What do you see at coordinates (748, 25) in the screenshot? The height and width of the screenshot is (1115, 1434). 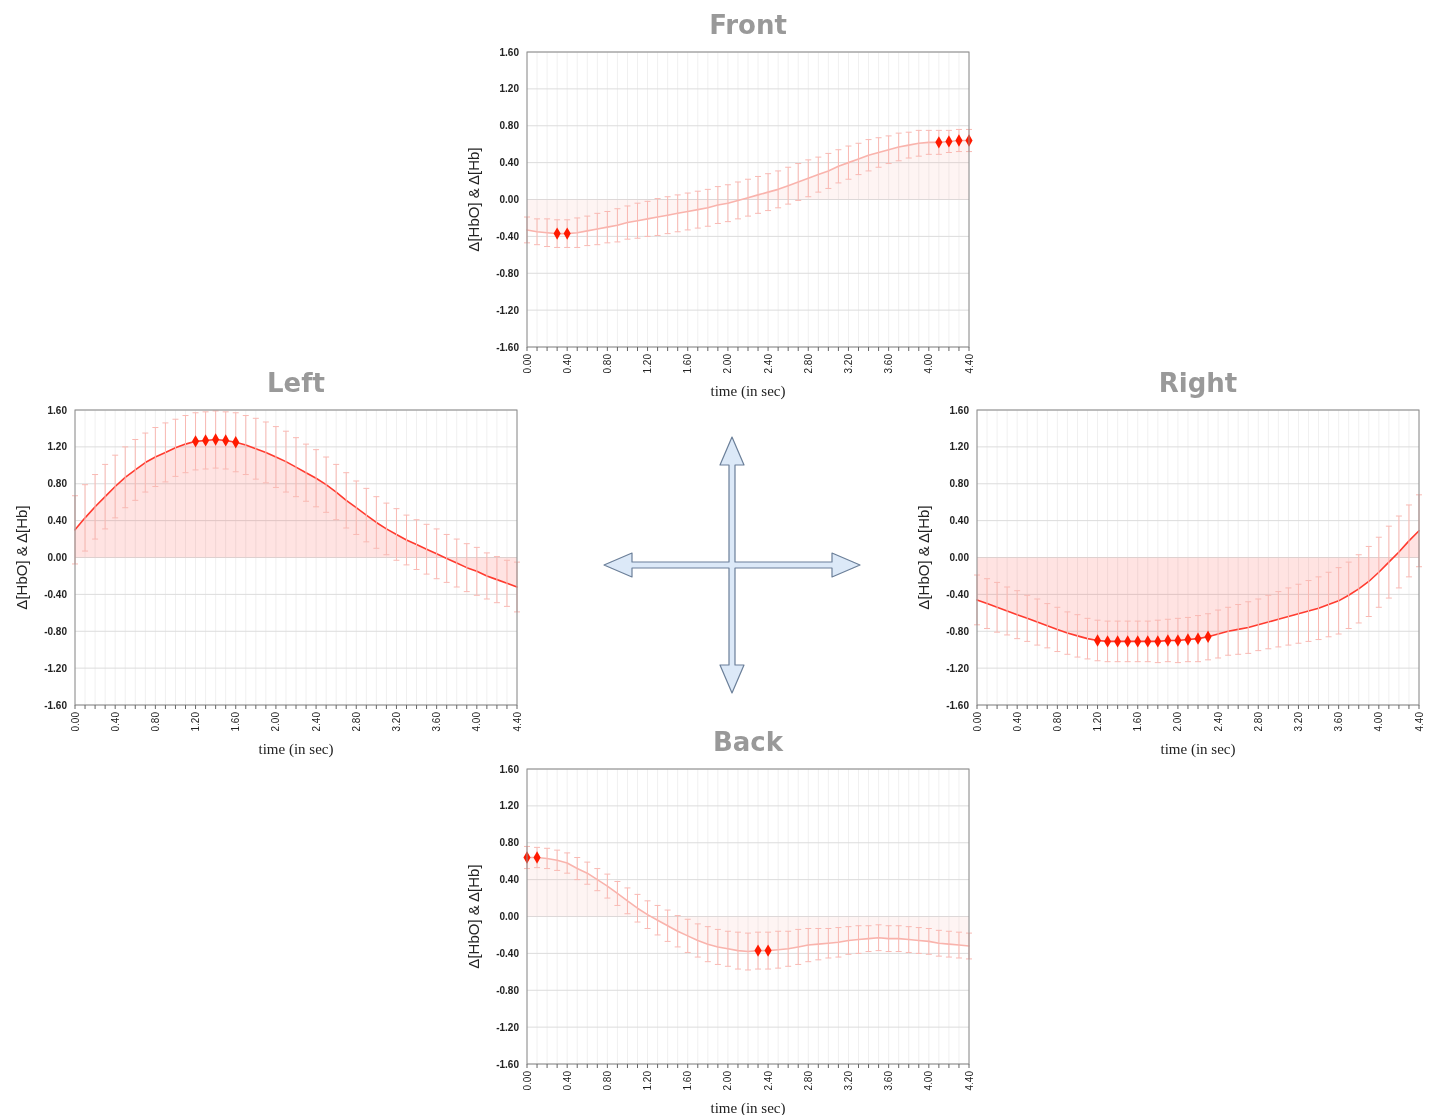 I see `chart-title: Front` at bounding box center [748, 25].